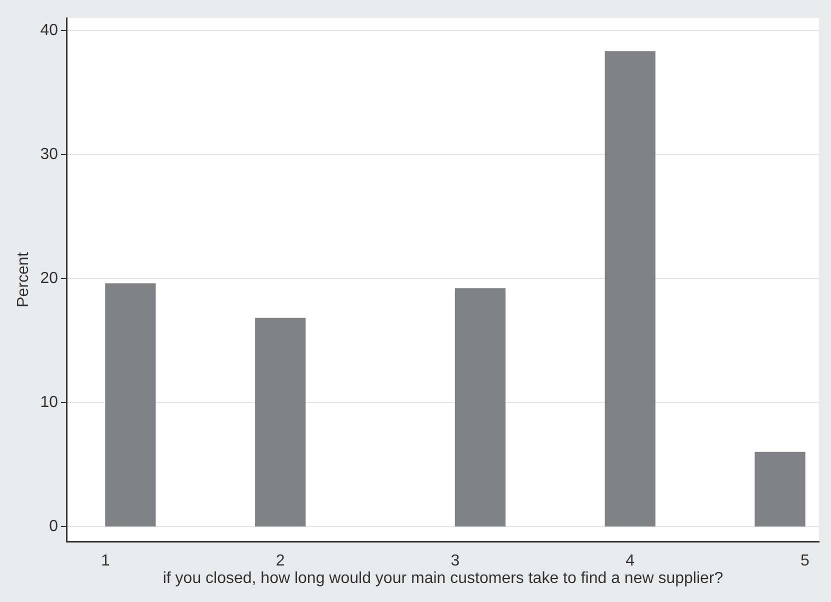 This screenshot has height=602, width=831. Describe the element at coordinates (443, 578) in the screenshot. I see `x-axis-title: if you closed, how long would your main customers take to find a new supplier?` at that location.